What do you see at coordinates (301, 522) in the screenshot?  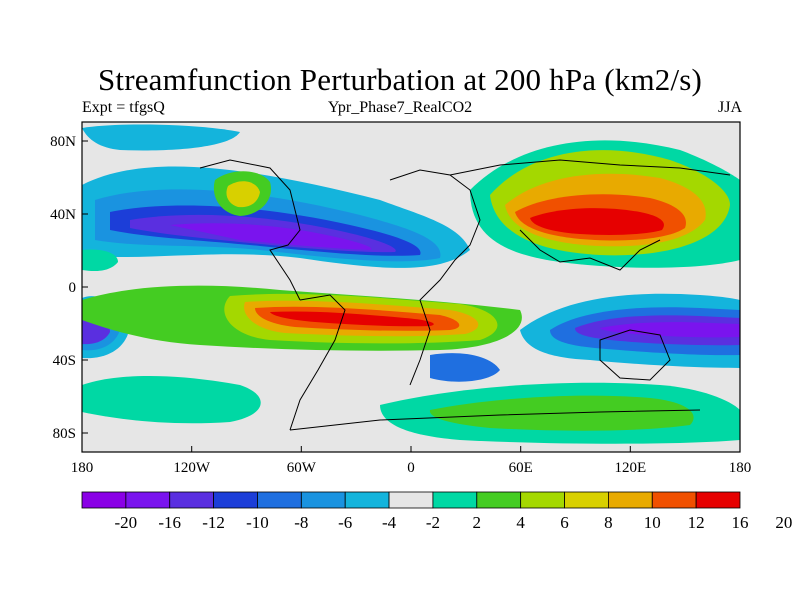 I see `colorbar-label: -8` at bounding box center [301, 522].